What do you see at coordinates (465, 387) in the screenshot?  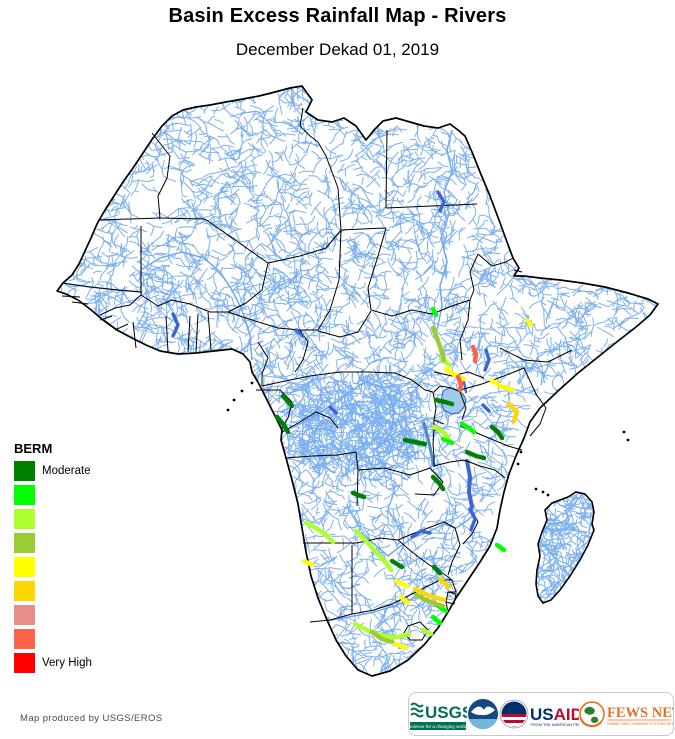 I see `lake-turkana` at bounding box center [465, 387].